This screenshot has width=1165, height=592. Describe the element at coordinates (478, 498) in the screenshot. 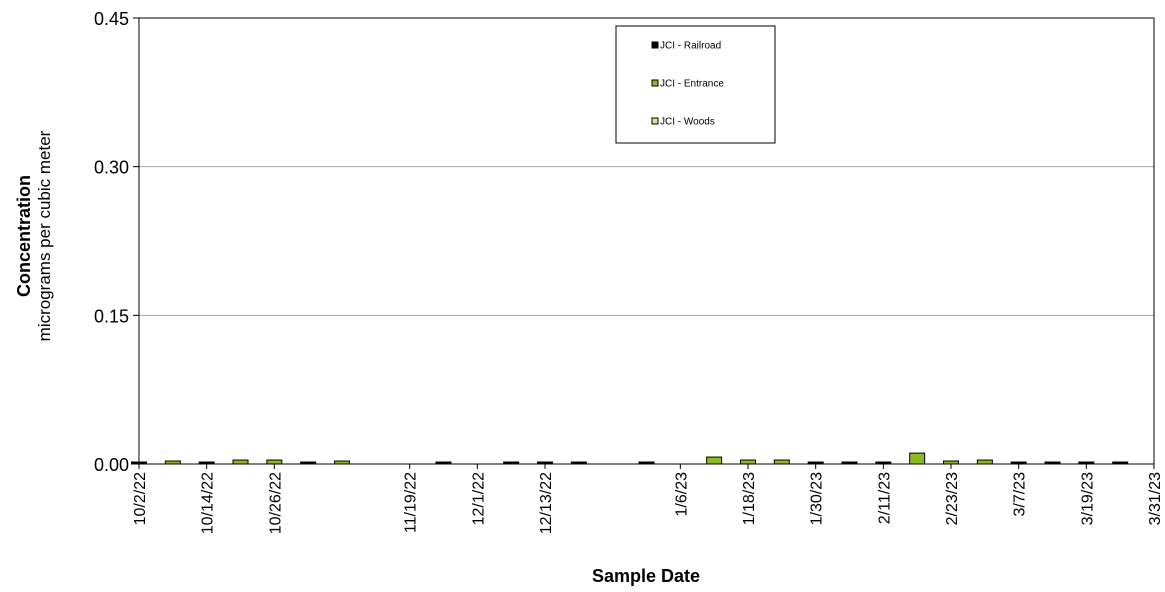

I see `x-tick-label: 12/1/22` at that location.